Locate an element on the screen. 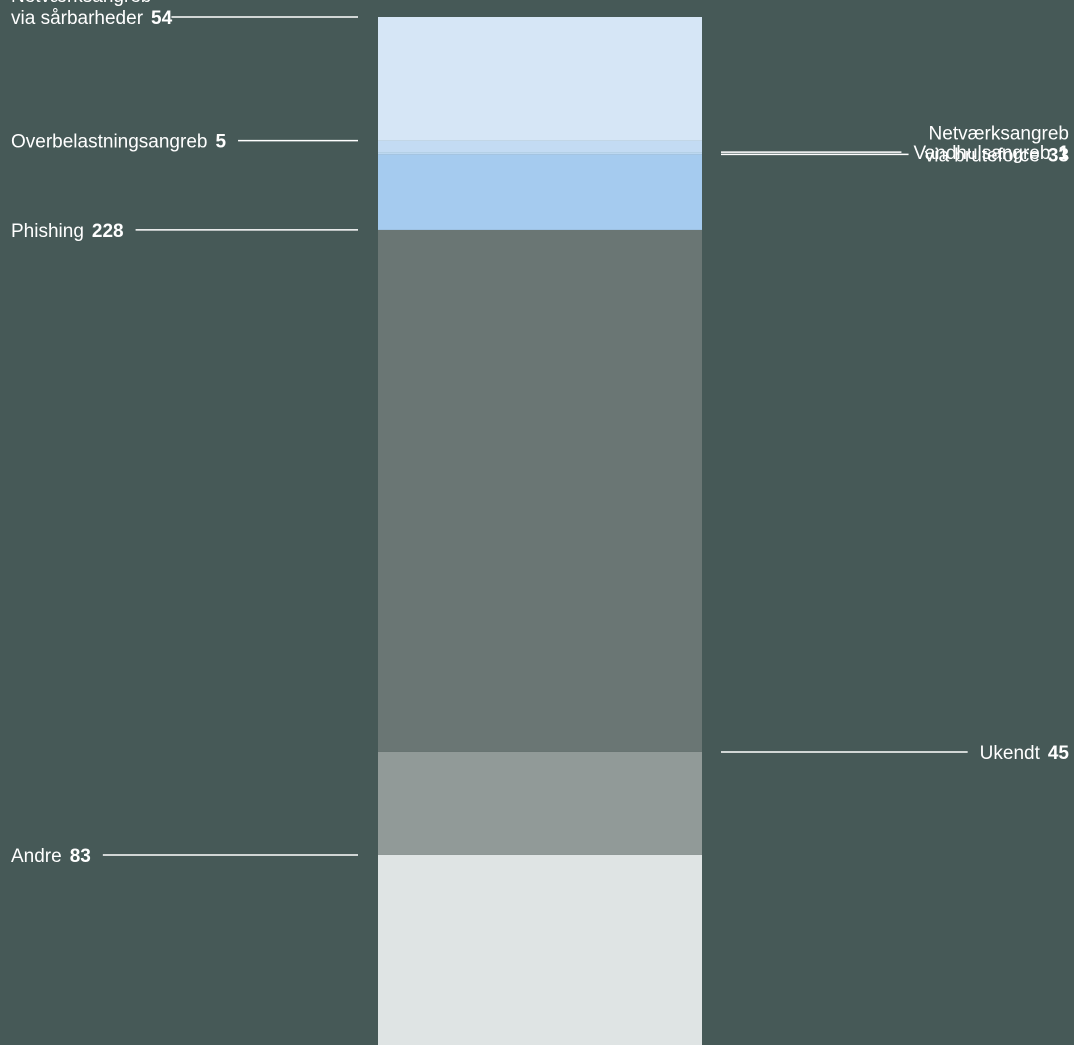  label-vandhulsangreb: Vandhulsangreb 1 is located at coordinates (991, 153).